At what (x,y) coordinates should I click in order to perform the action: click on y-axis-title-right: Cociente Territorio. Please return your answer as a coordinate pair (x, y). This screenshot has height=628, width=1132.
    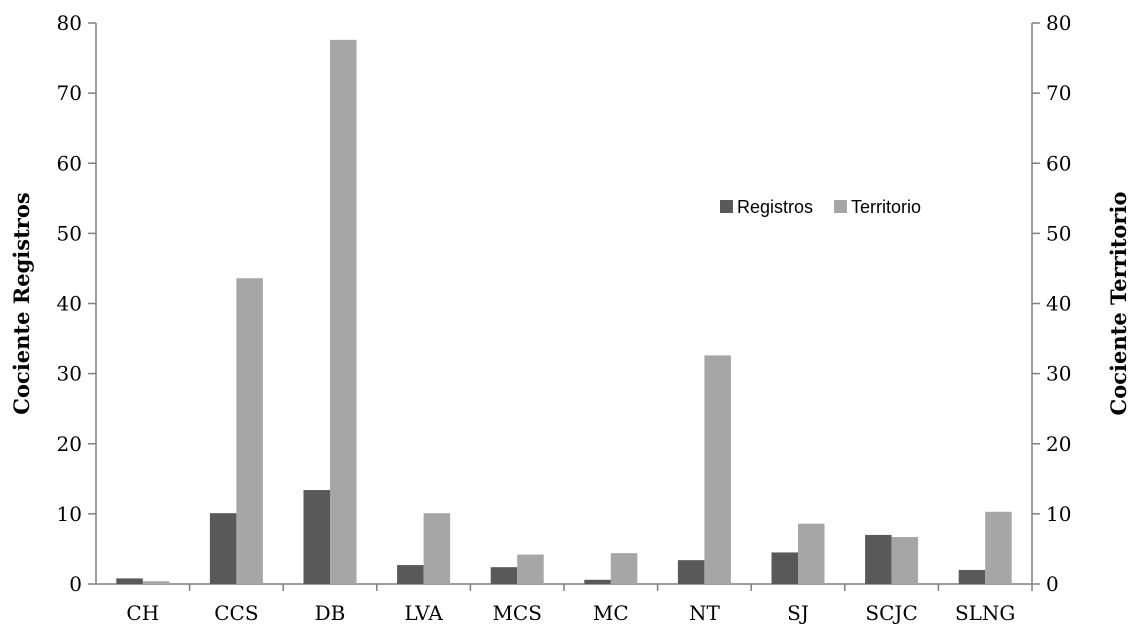
    Looking at the image, I should click on (1118, 304).